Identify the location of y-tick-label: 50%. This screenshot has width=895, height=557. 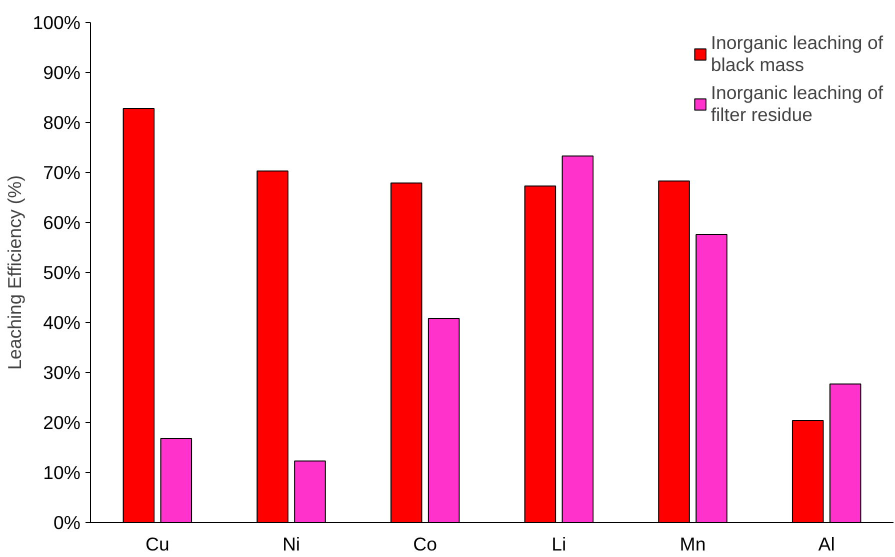
(62, 272).